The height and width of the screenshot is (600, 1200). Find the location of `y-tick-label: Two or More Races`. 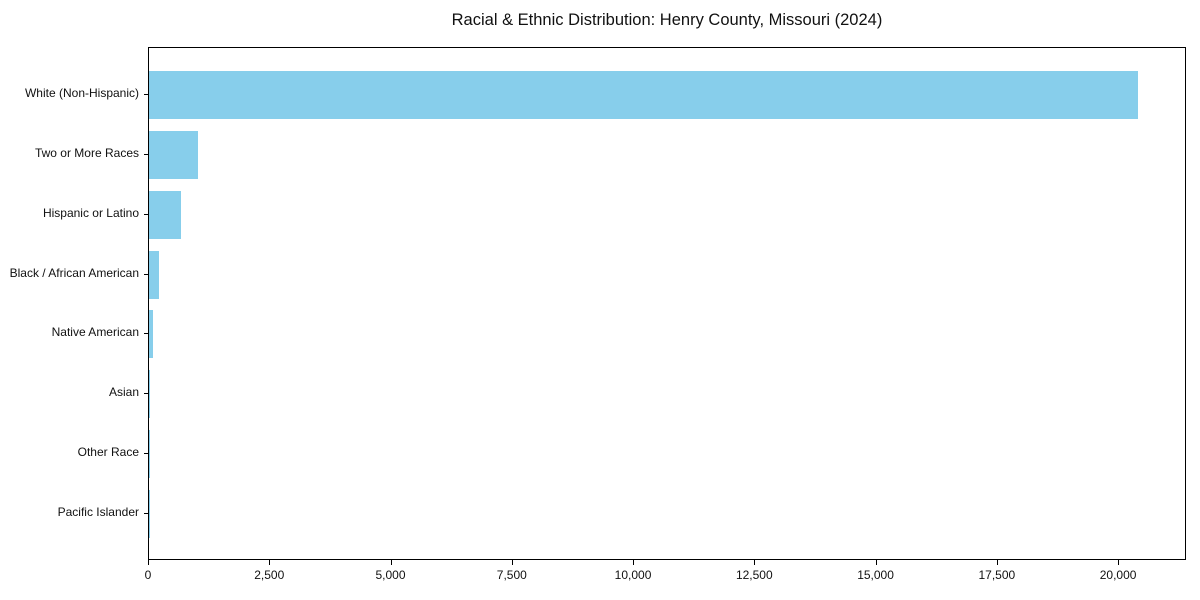

y-tick-label: Two or More Races is located at coordinates (86, 153).